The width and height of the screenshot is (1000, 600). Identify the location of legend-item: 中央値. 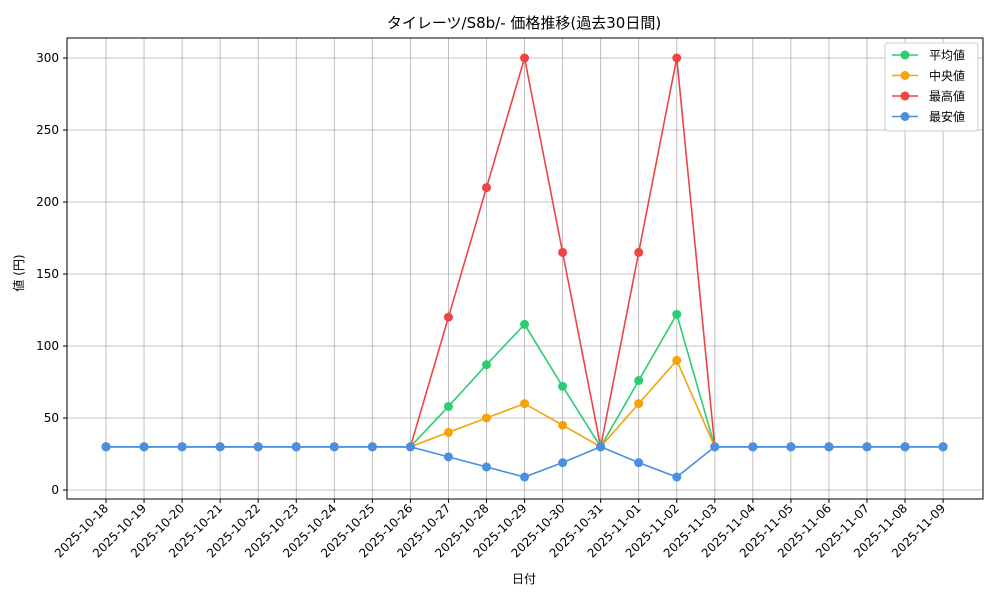
(928, 75).